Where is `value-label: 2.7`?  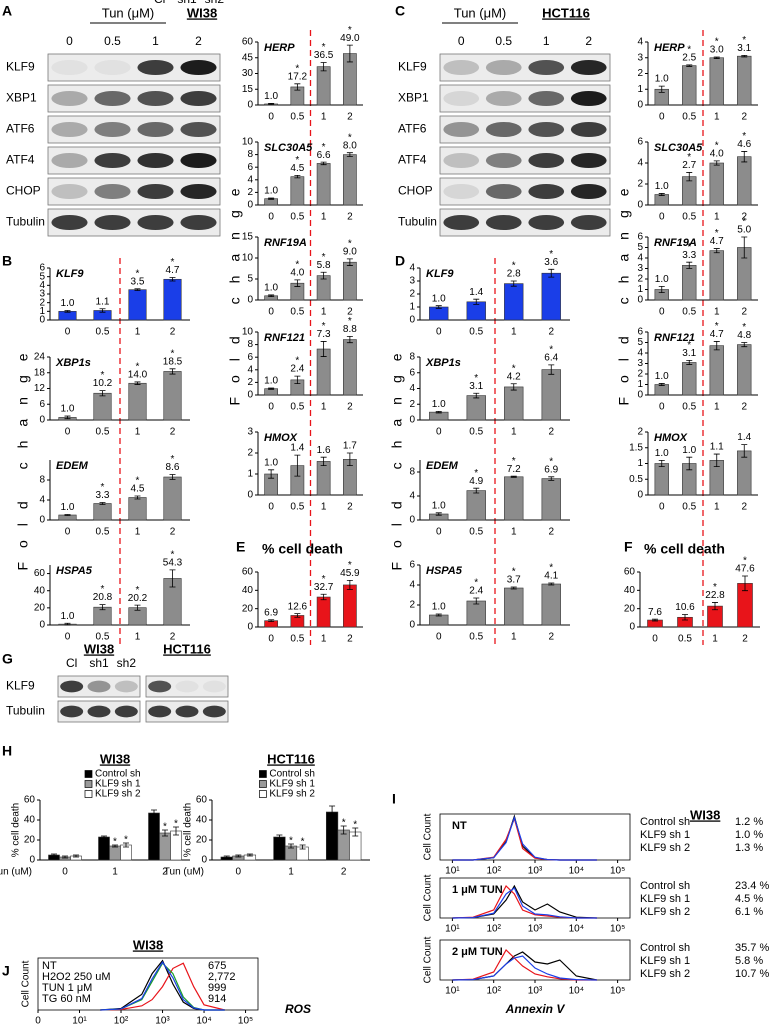
value-label: 2.7 is located at coordinates (689, 165).